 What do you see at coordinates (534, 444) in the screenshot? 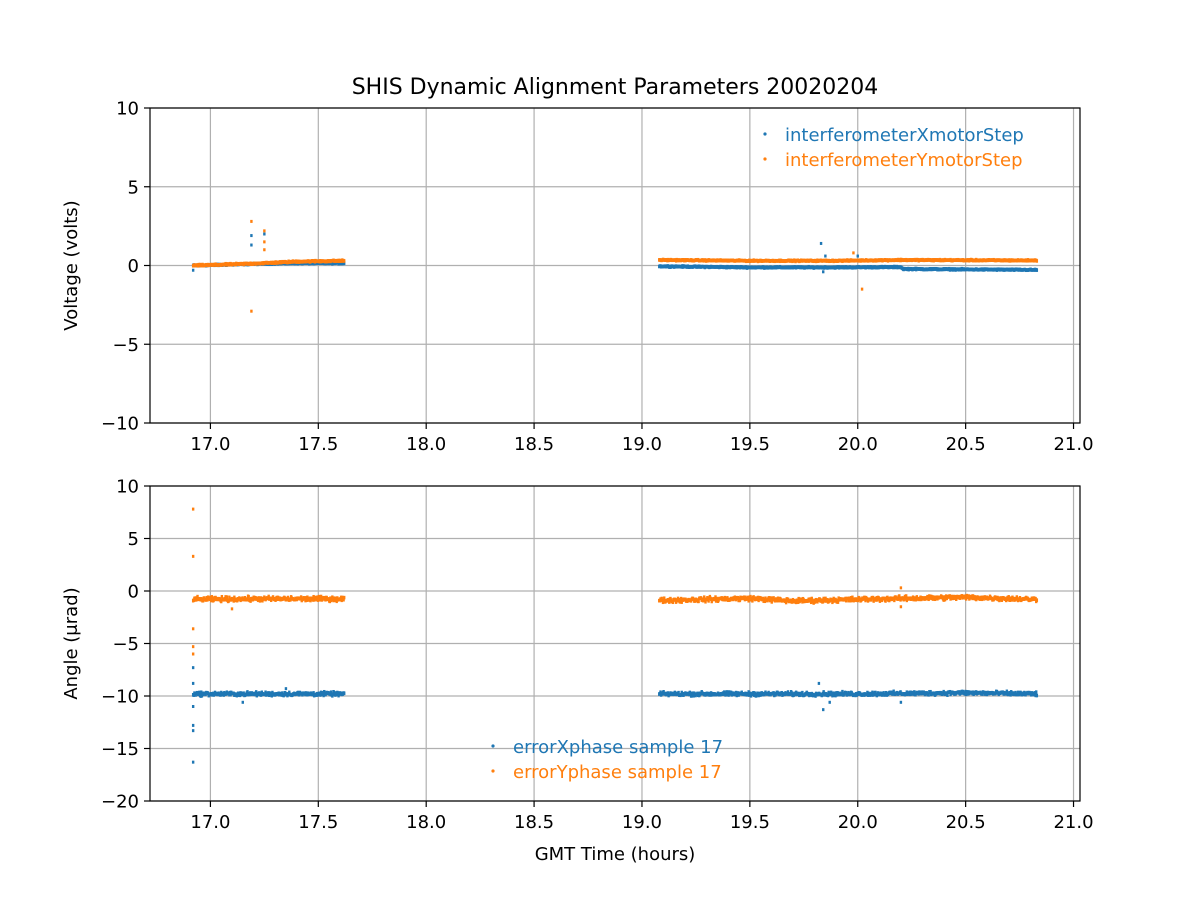
I see `x-tick-label: 18.5` at bounding box center [534, 444].